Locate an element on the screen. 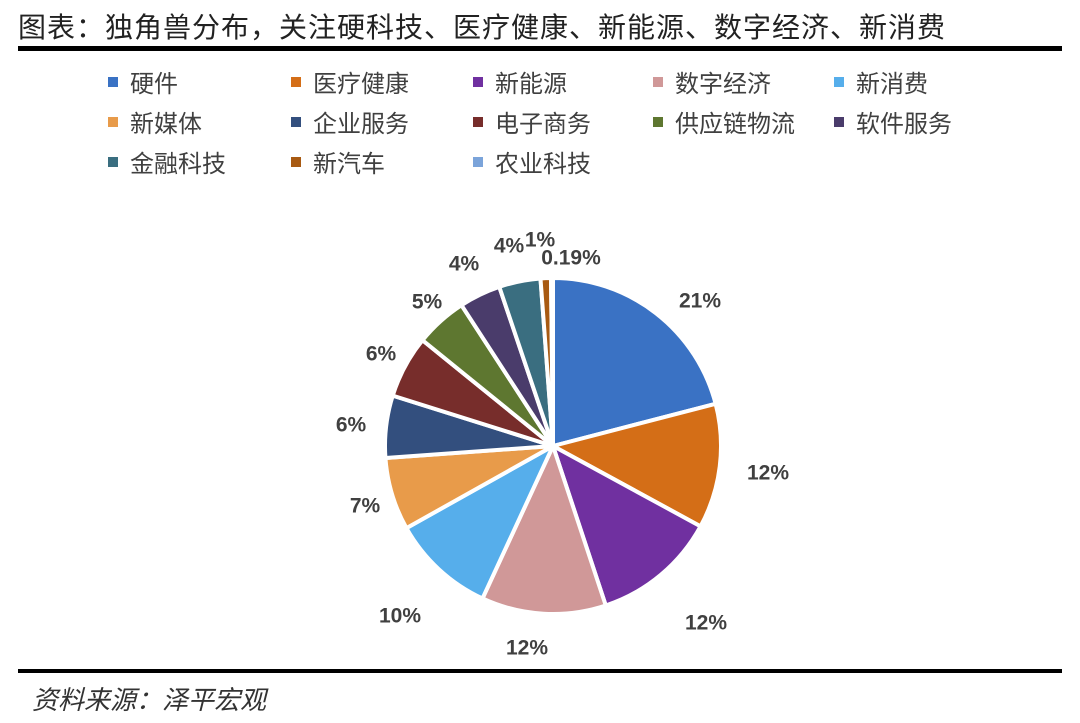  legend-item: 供应链物流 is located at coordinates (724, 121).